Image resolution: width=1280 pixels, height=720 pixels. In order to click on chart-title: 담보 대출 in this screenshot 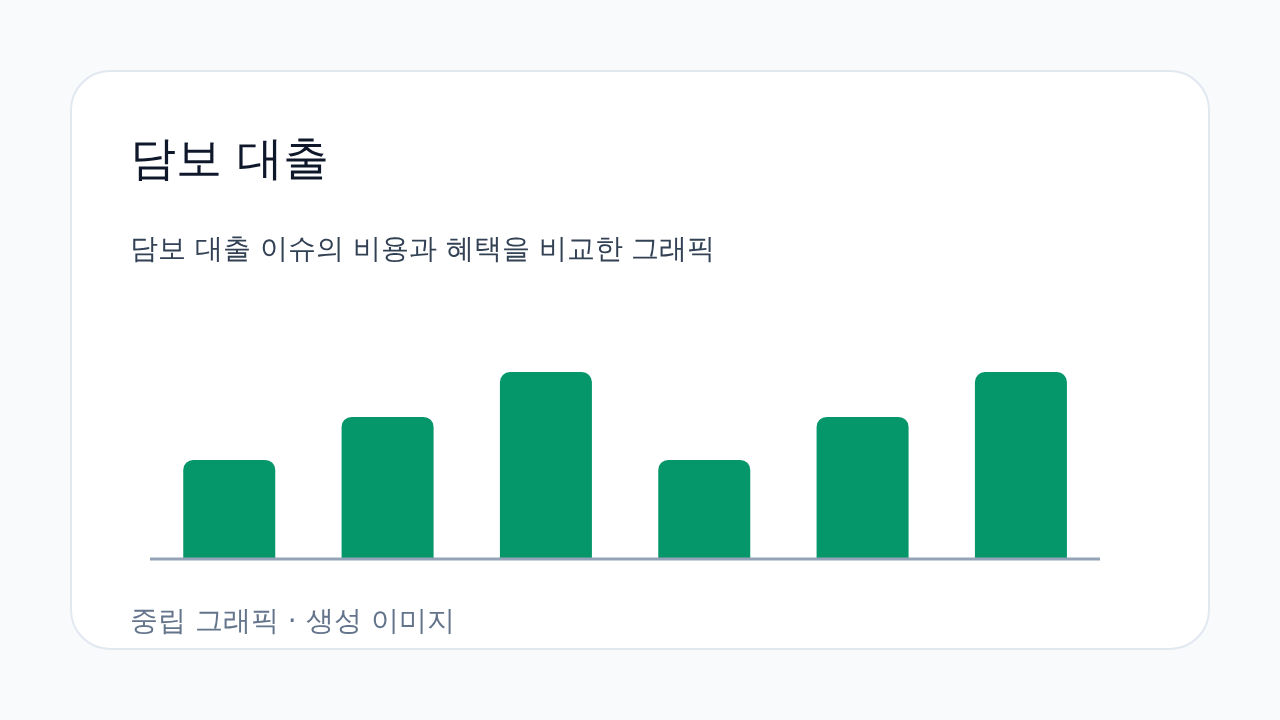, I will do `click(229, 158)`.